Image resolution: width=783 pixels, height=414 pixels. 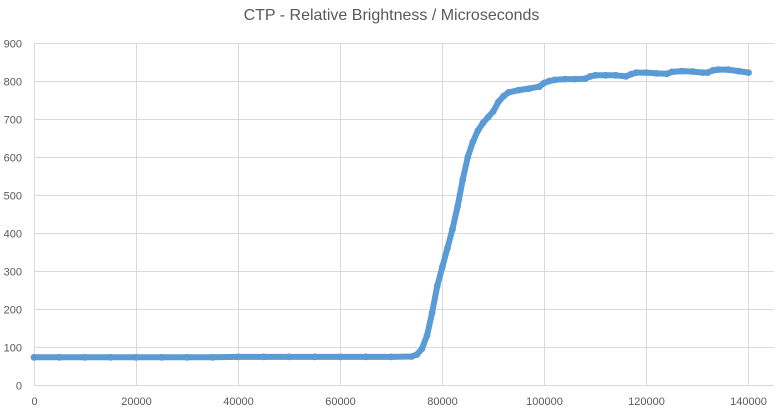 I want to click on y-tick-label: 200, so click(x=13, y=311).